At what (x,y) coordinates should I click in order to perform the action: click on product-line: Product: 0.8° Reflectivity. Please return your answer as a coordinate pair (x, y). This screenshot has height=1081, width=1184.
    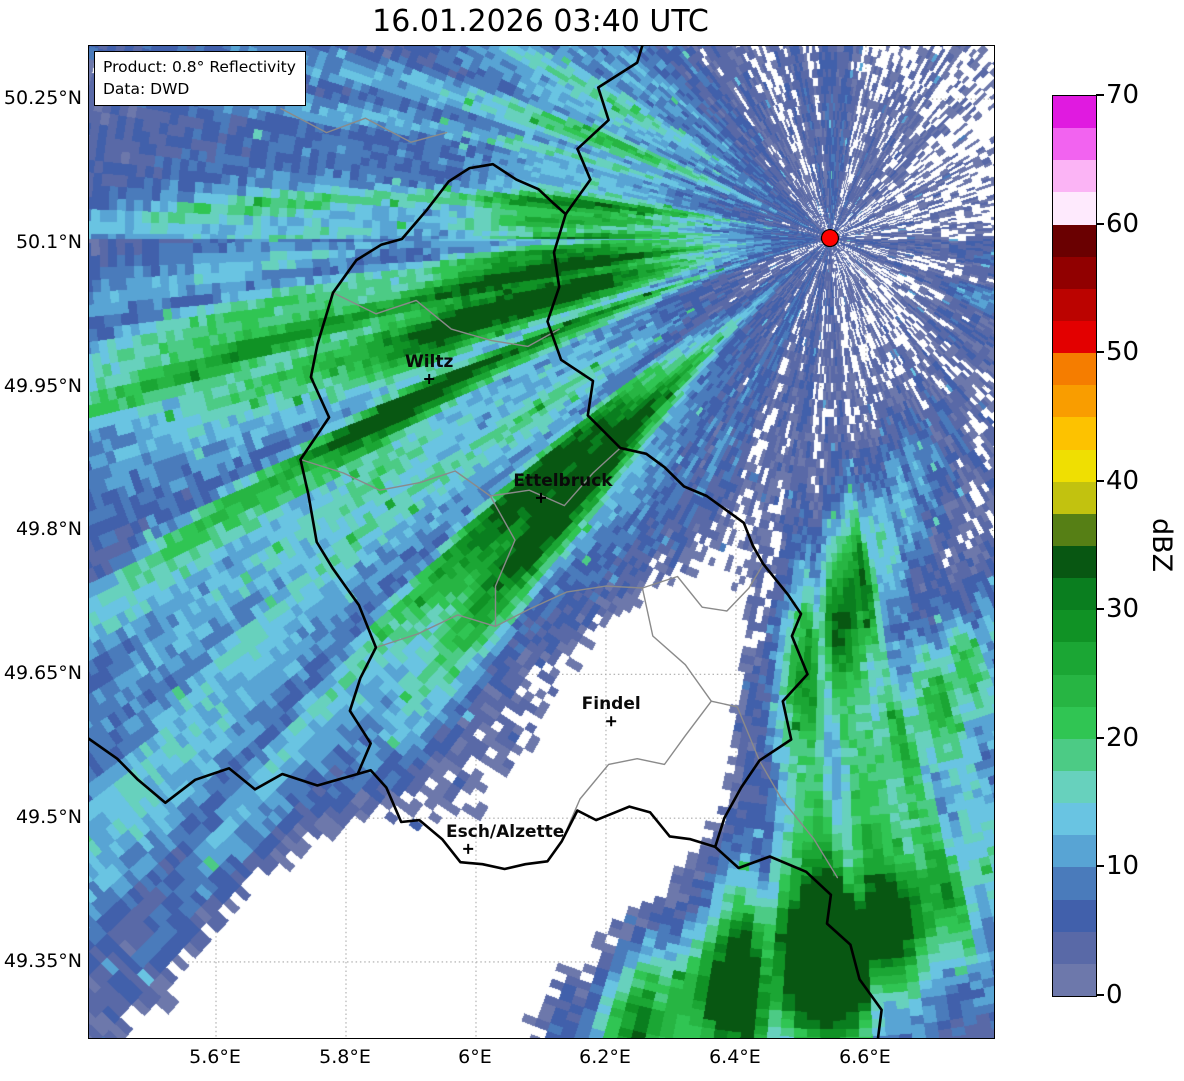
    Looking at the image, I should click on (199, 67).